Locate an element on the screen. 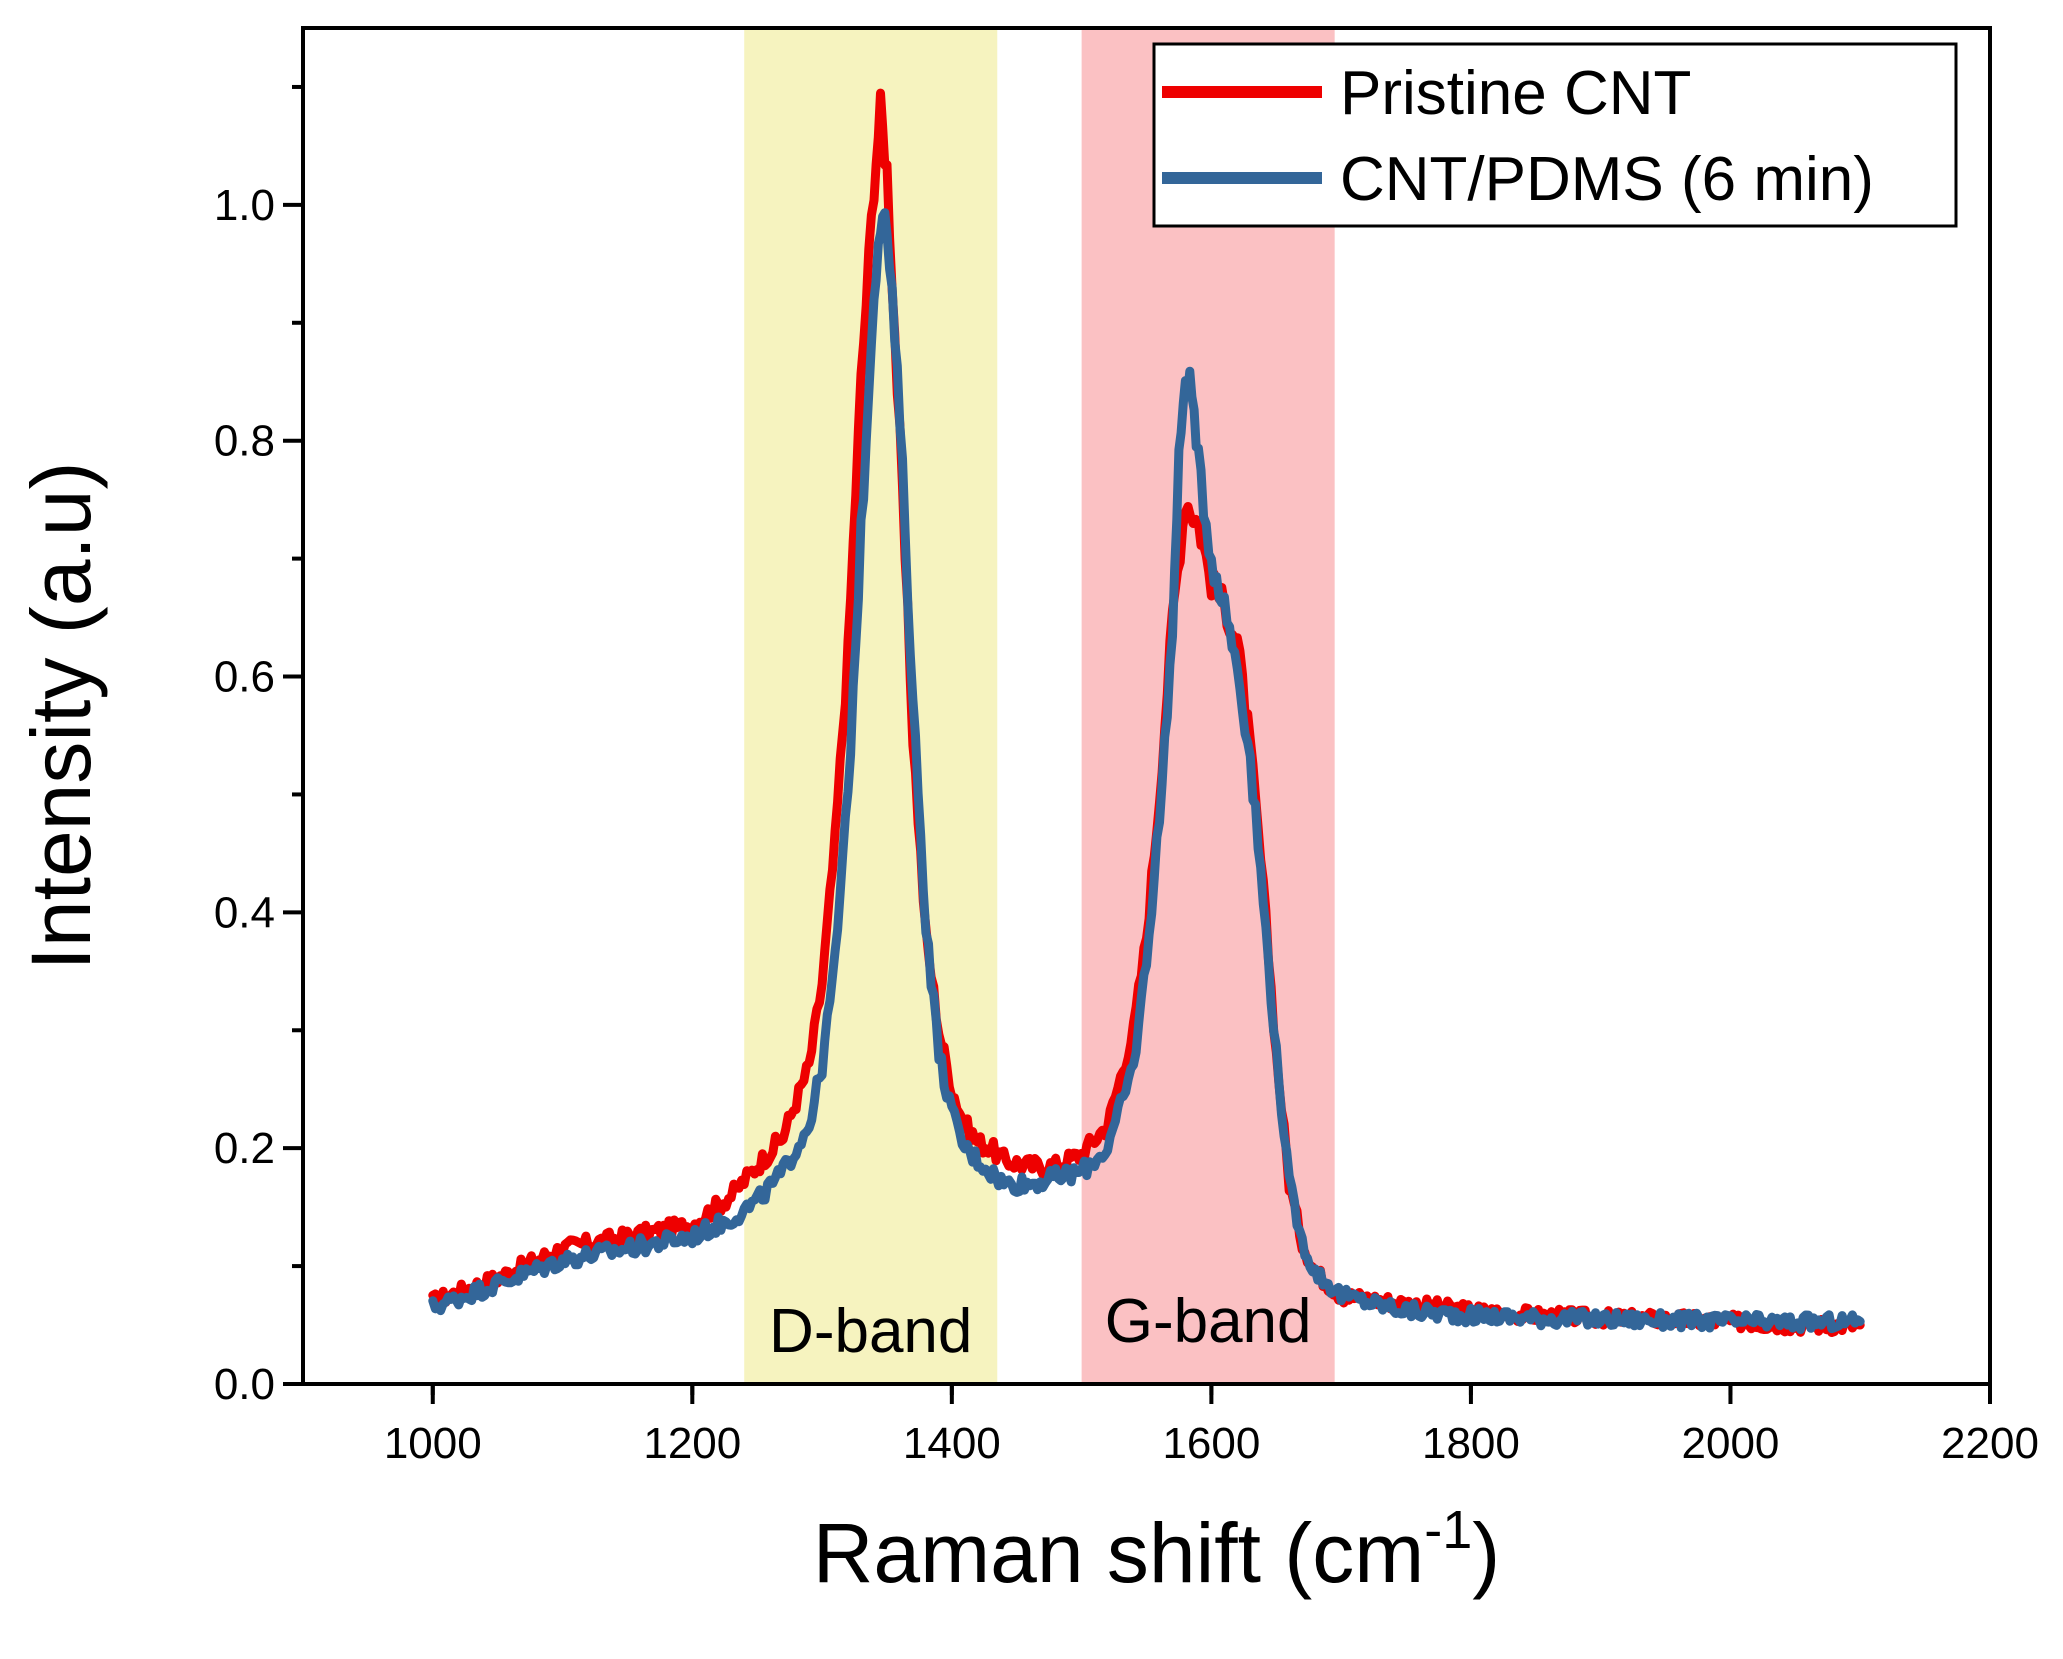 The height and width of the screenshot is (1659, 2063). band-label-g-band: G-band is located at coordinates (1208, 1321).